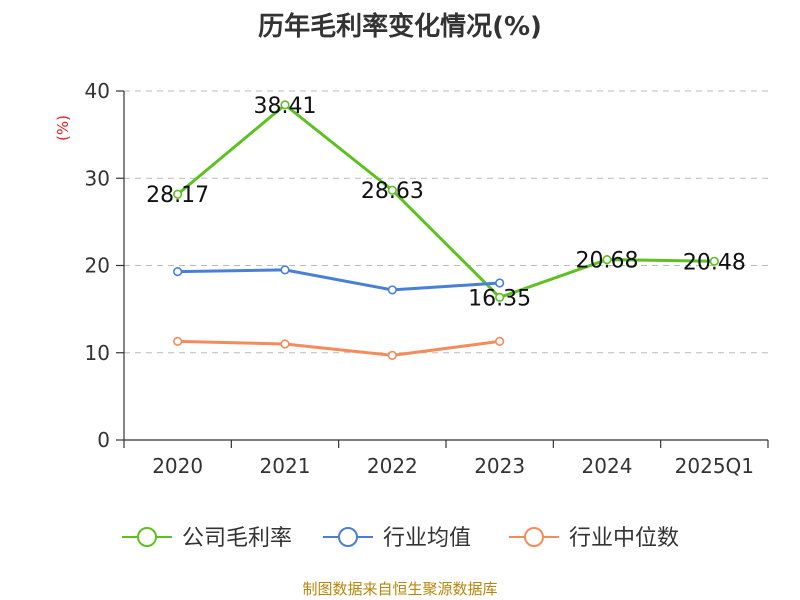 This screenshot has height=600, width=800. Describe the element at coordinates (392, 466) in the screenshot. I see `x-tick-label: 2022` at that location.